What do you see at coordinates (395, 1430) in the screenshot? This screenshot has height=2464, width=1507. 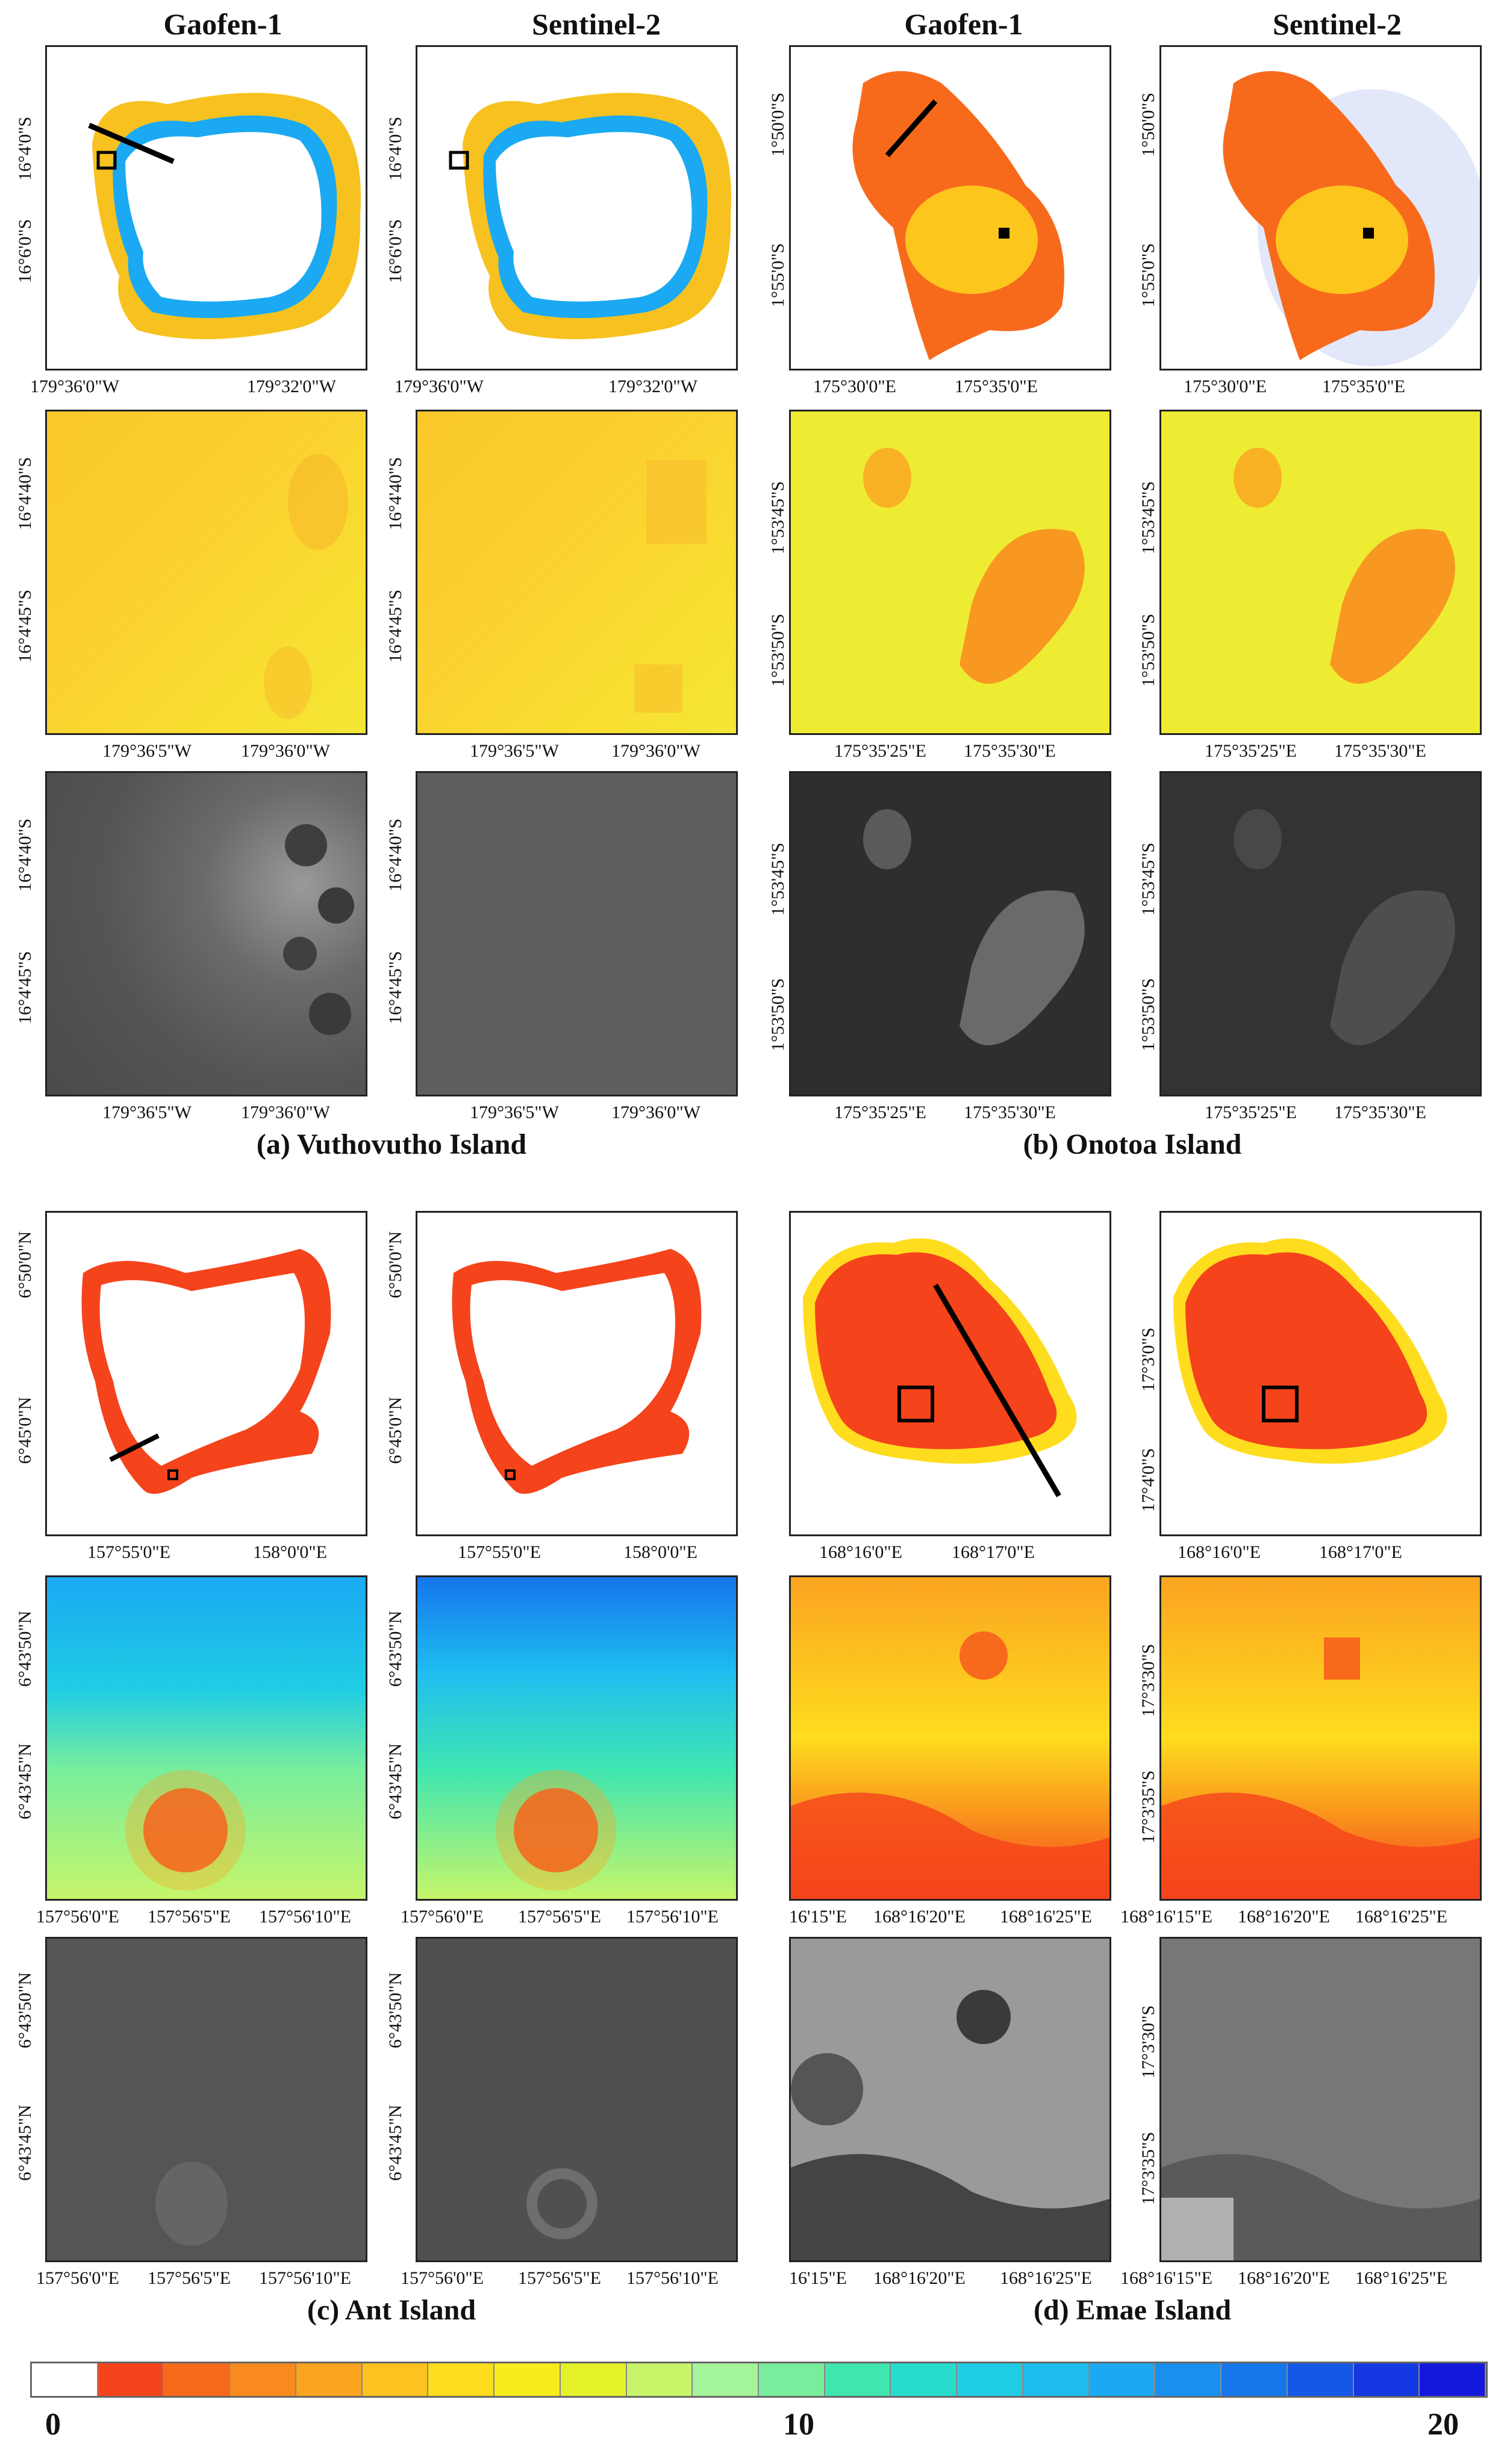 I see `y-label-c-s2-2: 6°45'0"N` at bounding box center [395, 1430].